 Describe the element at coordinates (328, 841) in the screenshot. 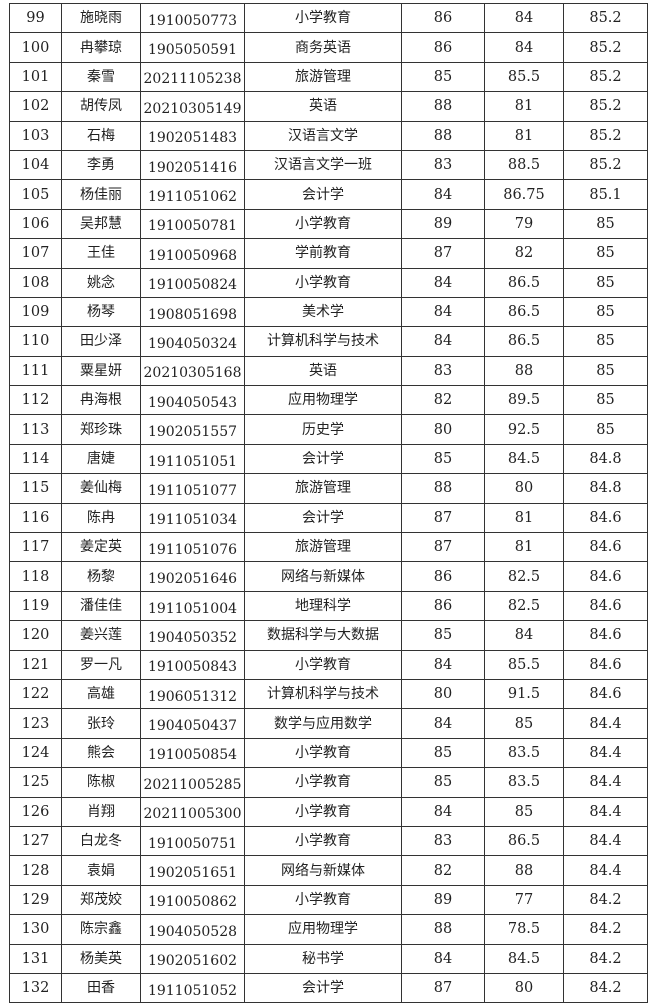

I see `table-row: 127 白龙冬 1910050751 小学教育 83 86.5 84.4` at that location.